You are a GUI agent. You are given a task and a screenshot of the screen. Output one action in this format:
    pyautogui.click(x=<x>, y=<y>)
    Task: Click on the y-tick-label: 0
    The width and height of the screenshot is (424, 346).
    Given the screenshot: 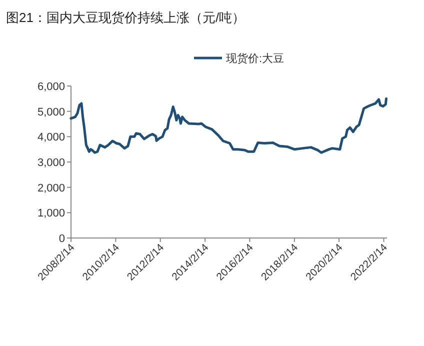 What is the action you would take?
    pyautogui.click(x=61, y=239)
    